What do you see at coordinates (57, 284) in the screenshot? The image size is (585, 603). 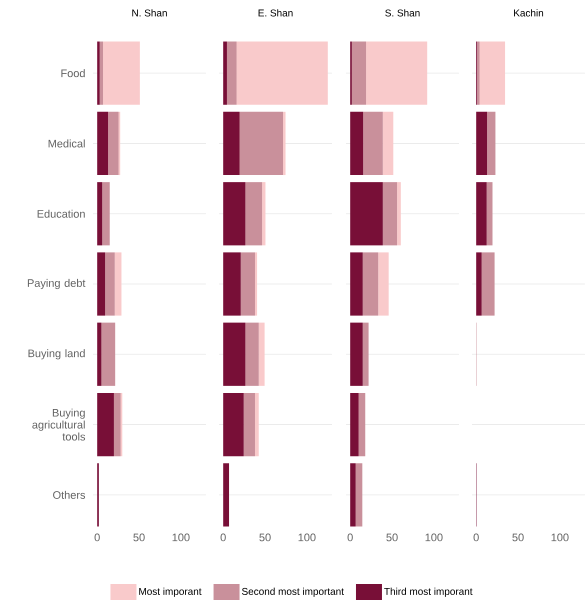 I see `y-tick-label: Paying debt` at bounding box center [57, 284].